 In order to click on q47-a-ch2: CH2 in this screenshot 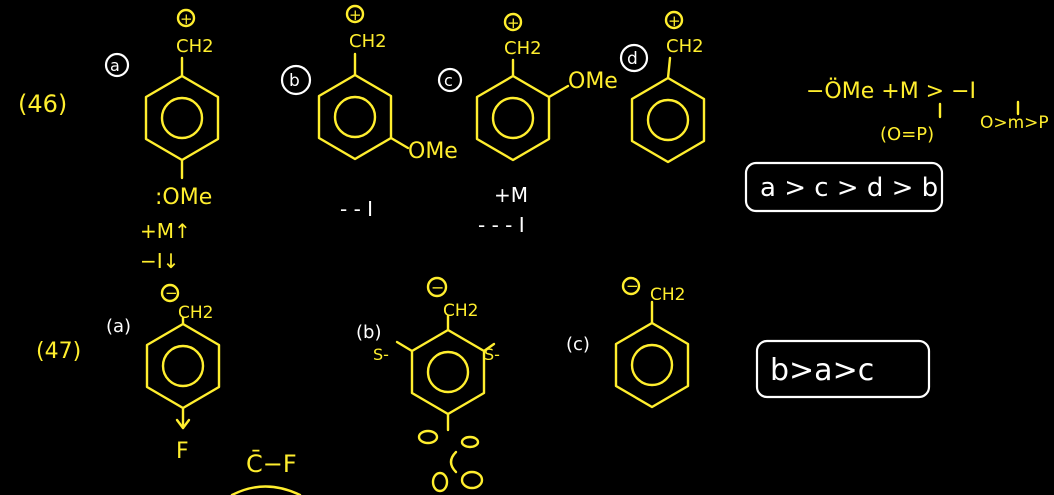, I will do `click(195, 313)`.